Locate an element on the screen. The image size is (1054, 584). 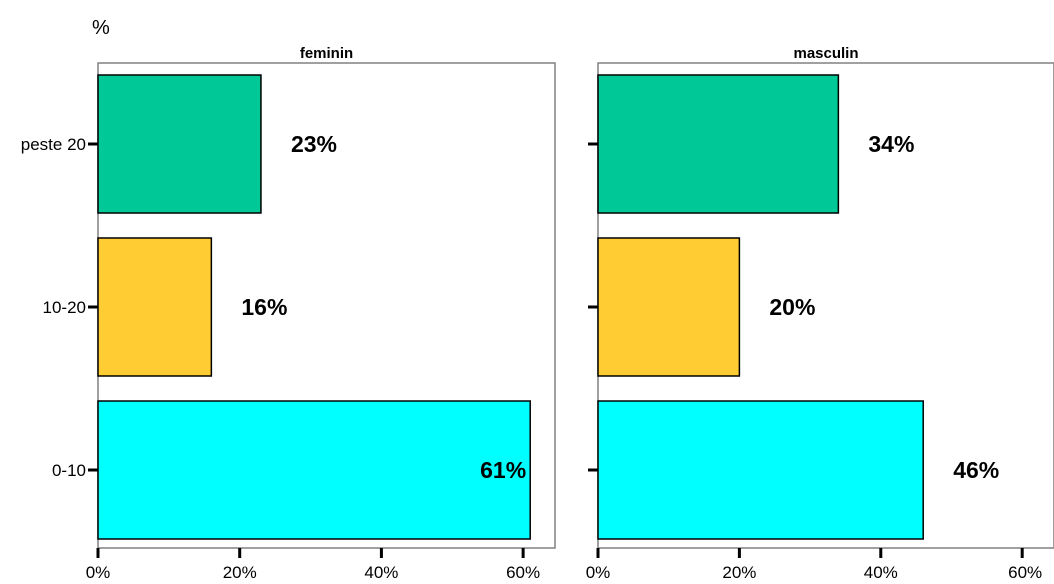
data-label-feminin-10-20: 16% is located at coordinates (264, 307).